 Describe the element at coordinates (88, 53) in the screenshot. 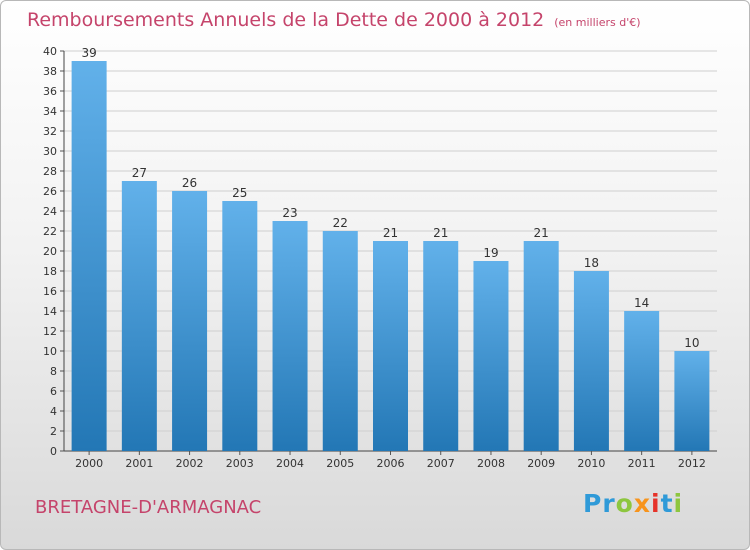

I see `data-label: 39` at that location.